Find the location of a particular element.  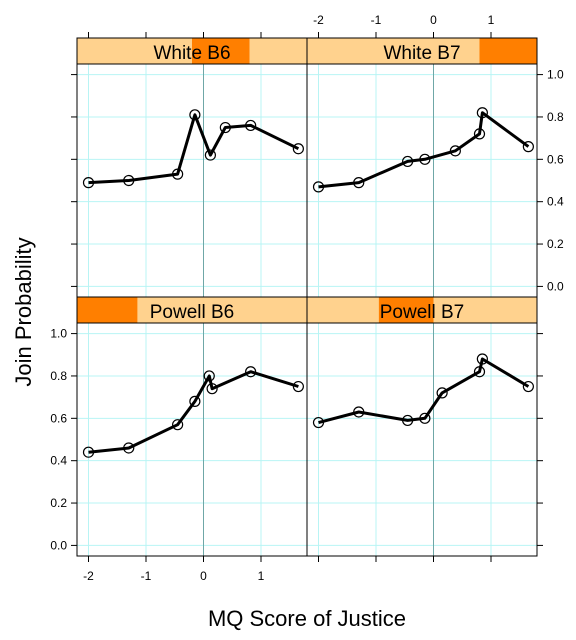

y-tick-label-right: 0.8 is located at coordinates (555, 117).